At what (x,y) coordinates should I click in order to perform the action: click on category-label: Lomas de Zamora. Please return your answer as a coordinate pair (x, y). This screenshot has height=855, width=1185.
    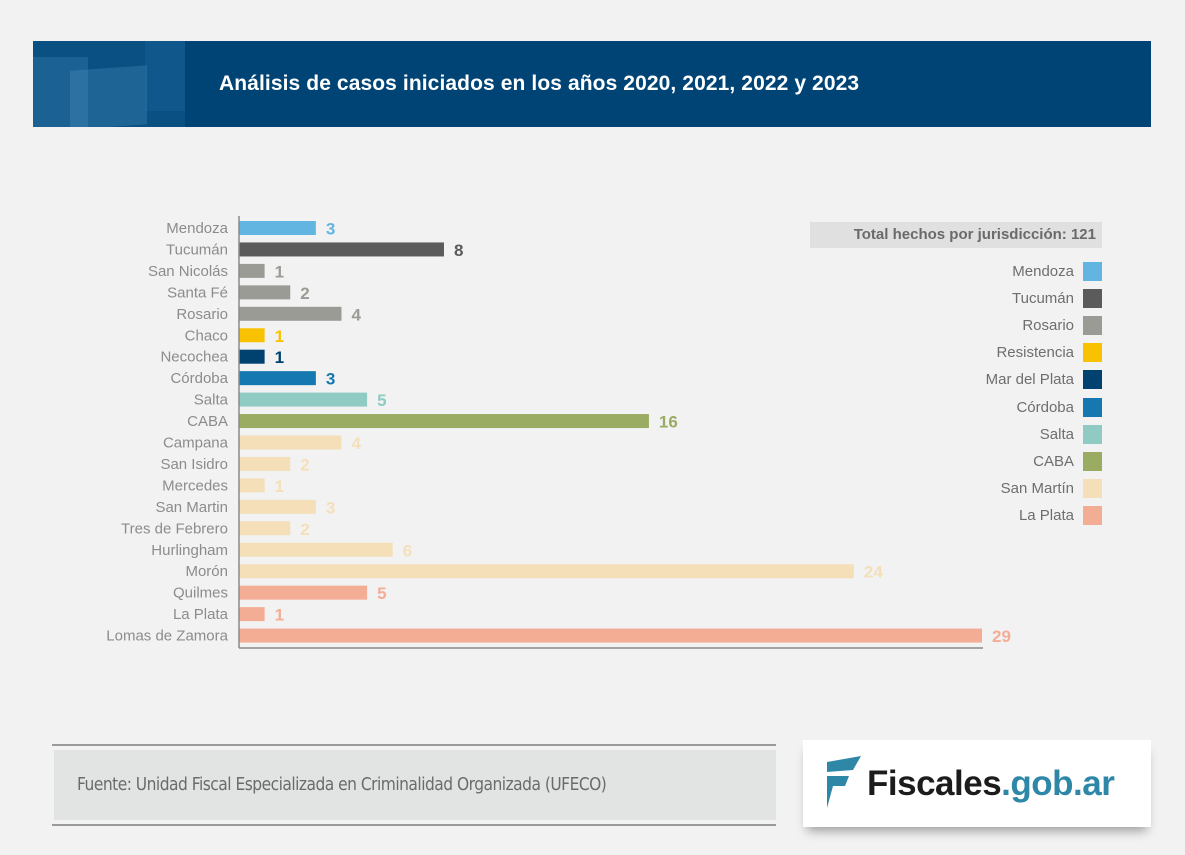
    Looking at the image, I should click on (167, 636).